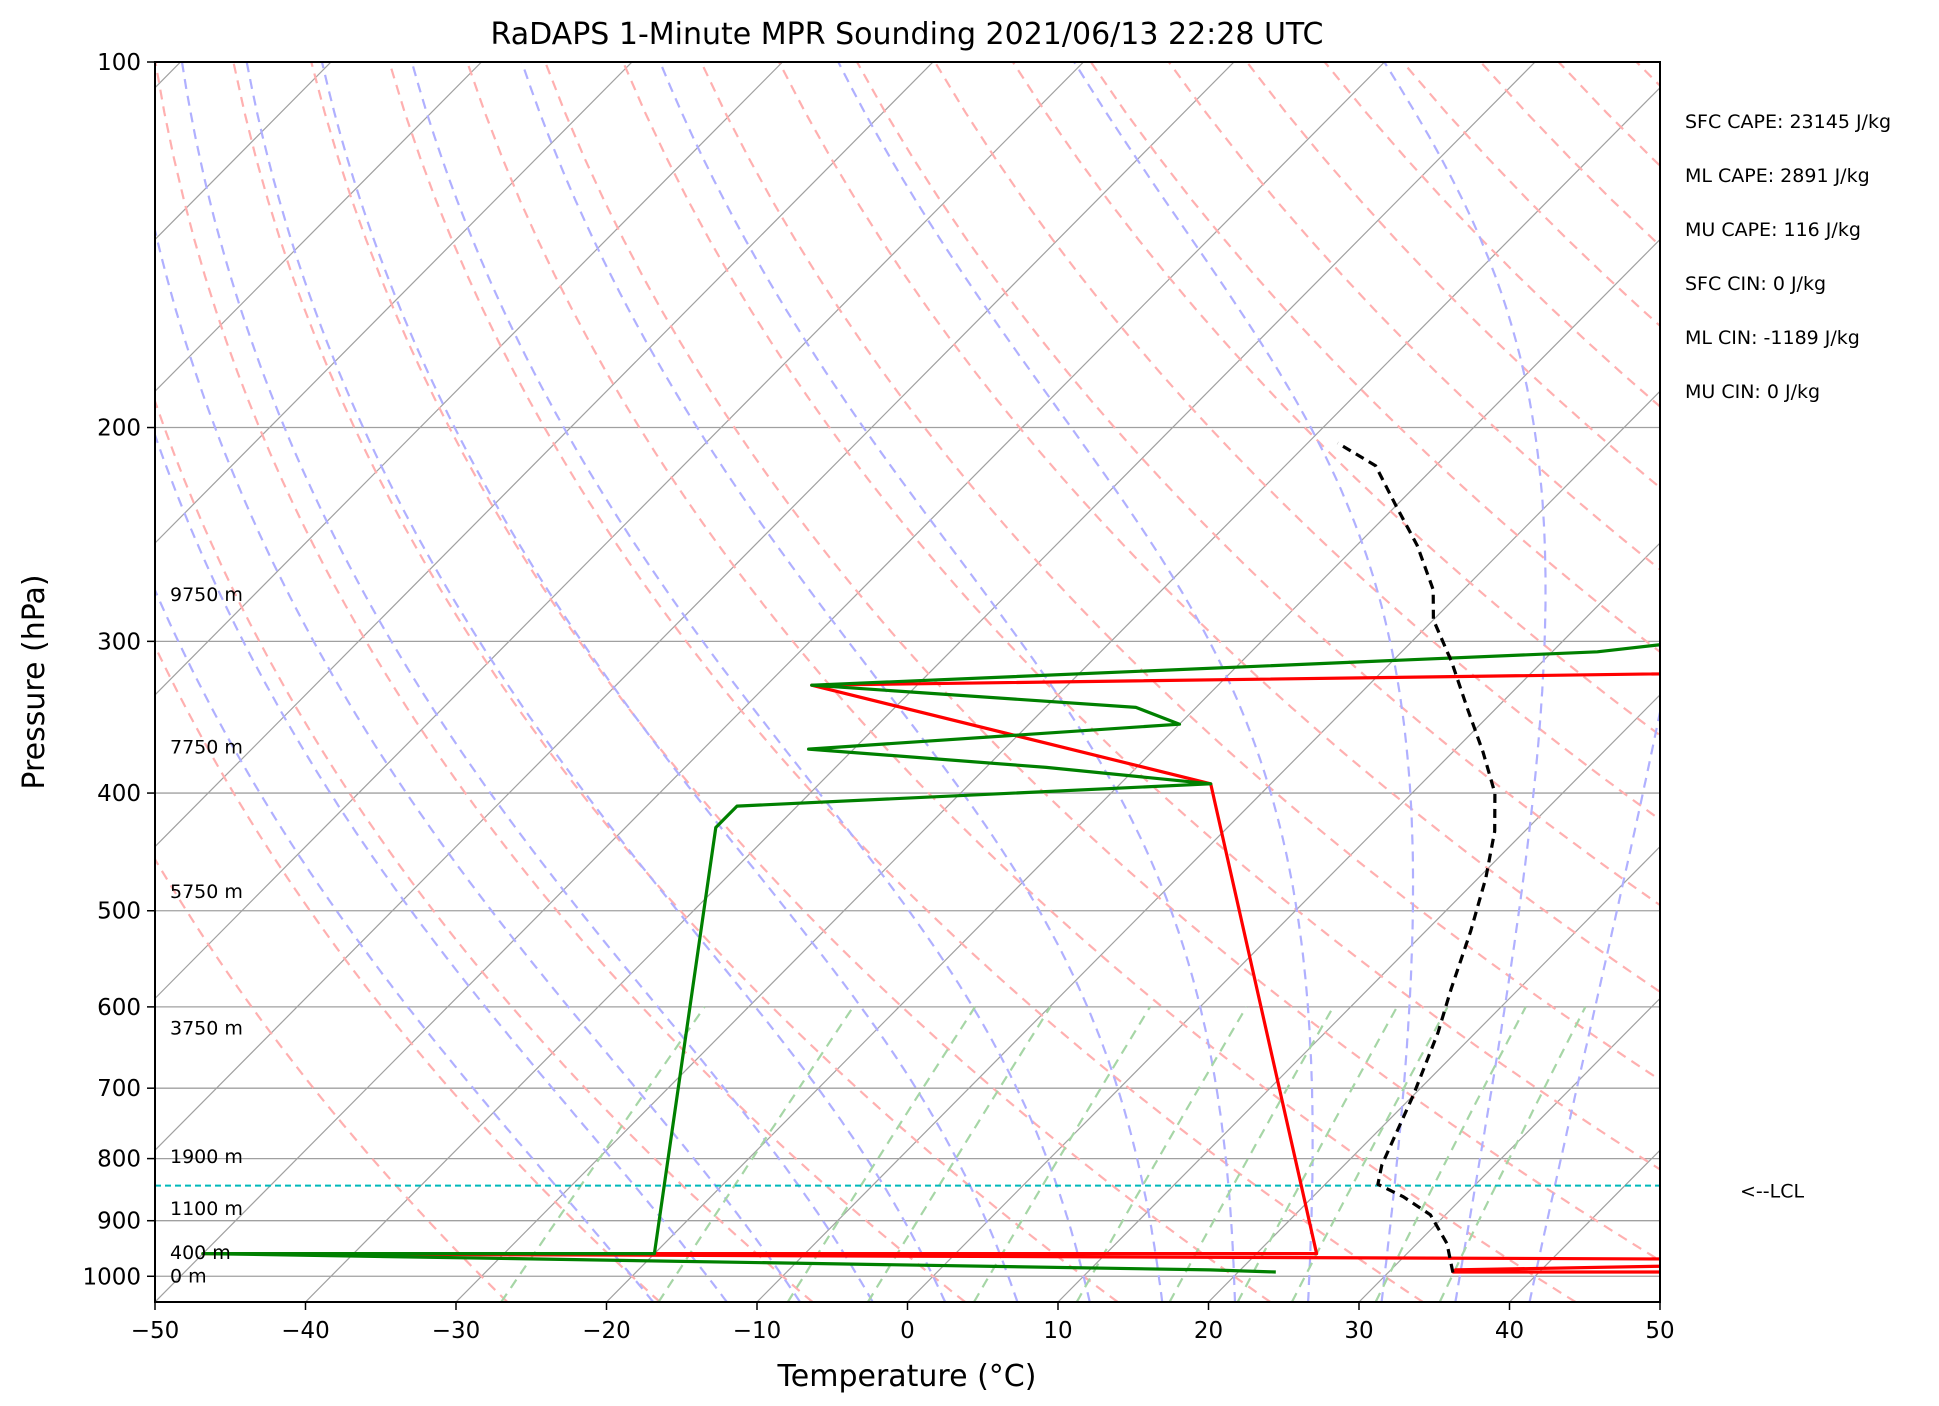 The height and width of the screenshot is (1406, 1939). Describe the element at coordinates (206, 1157) in the screenshot. I see `height-label: 1900 m` at that location.